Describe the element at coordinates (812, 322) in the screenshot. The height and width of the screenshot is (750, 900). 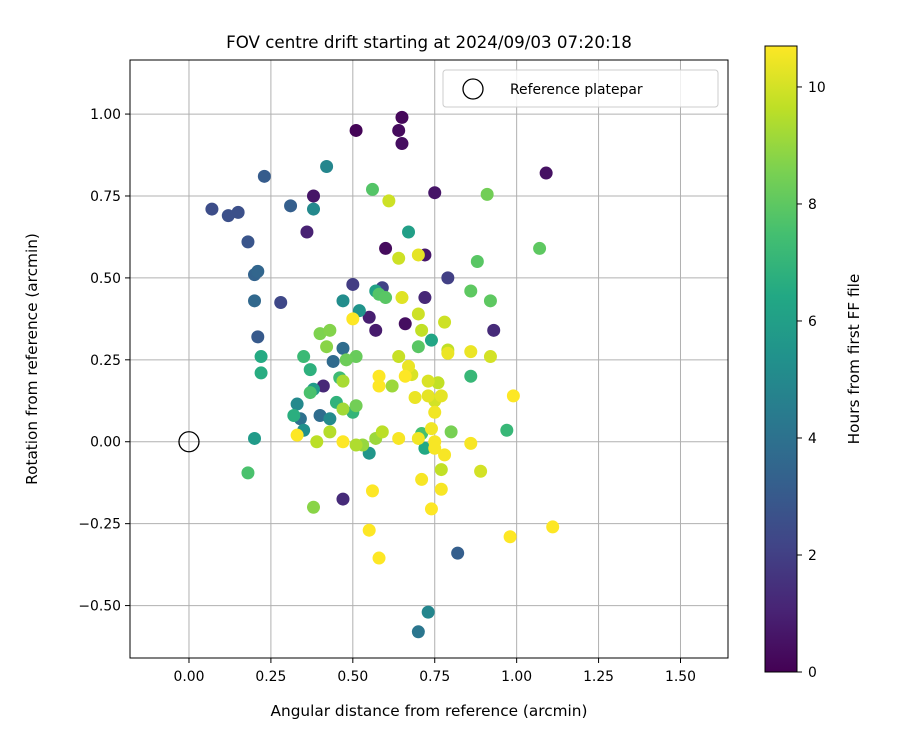
I see `colorbar-tick-label: 6` at that location.